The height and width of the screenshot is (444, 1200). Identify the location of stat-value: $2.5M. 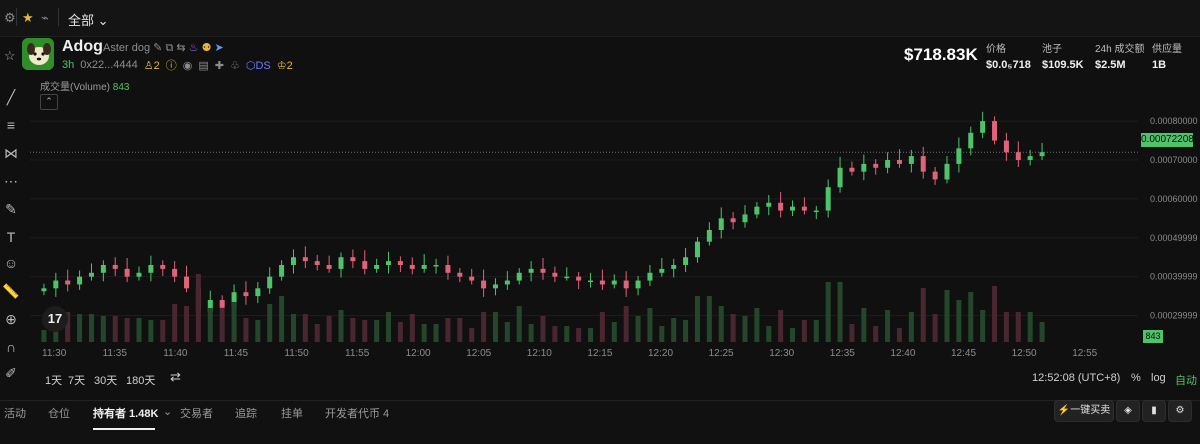
(1110, 65).